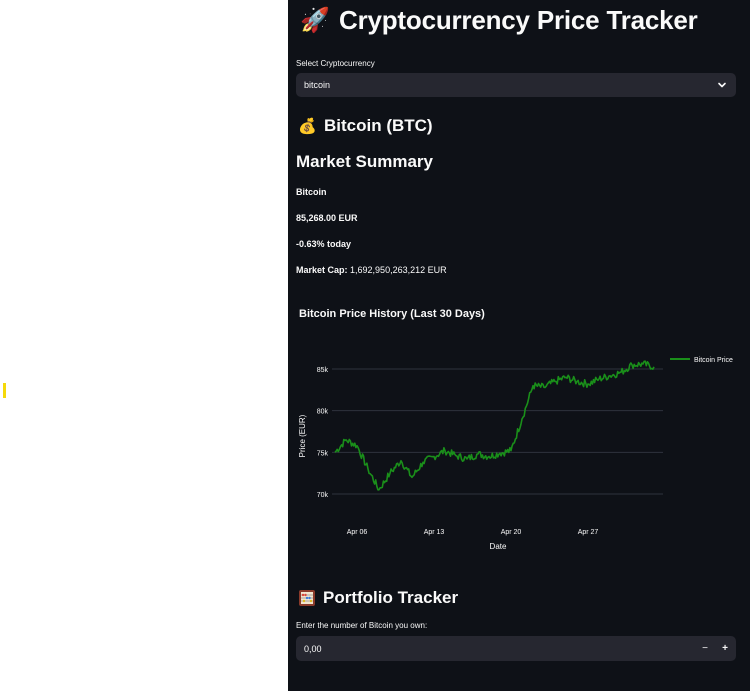 The image size is (750, 691). What do you see at coordinates (722, 85) in the screenshot?
I see `chevron-down-icon` at bounding box center [722, 85].